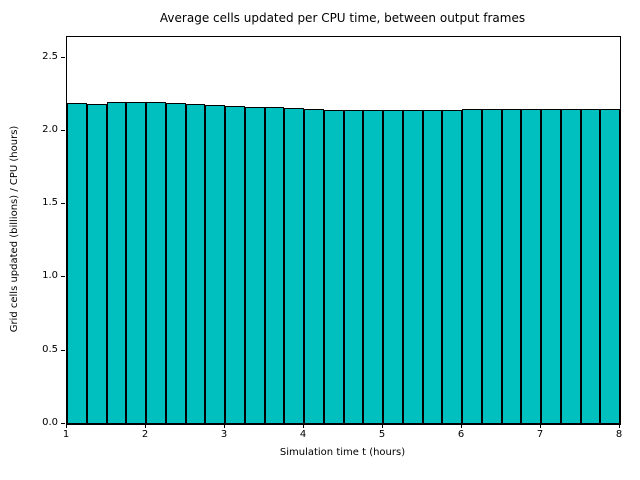 The image size is (640, 480). I want to click on x-tick-label: 2, so click(145, 434).